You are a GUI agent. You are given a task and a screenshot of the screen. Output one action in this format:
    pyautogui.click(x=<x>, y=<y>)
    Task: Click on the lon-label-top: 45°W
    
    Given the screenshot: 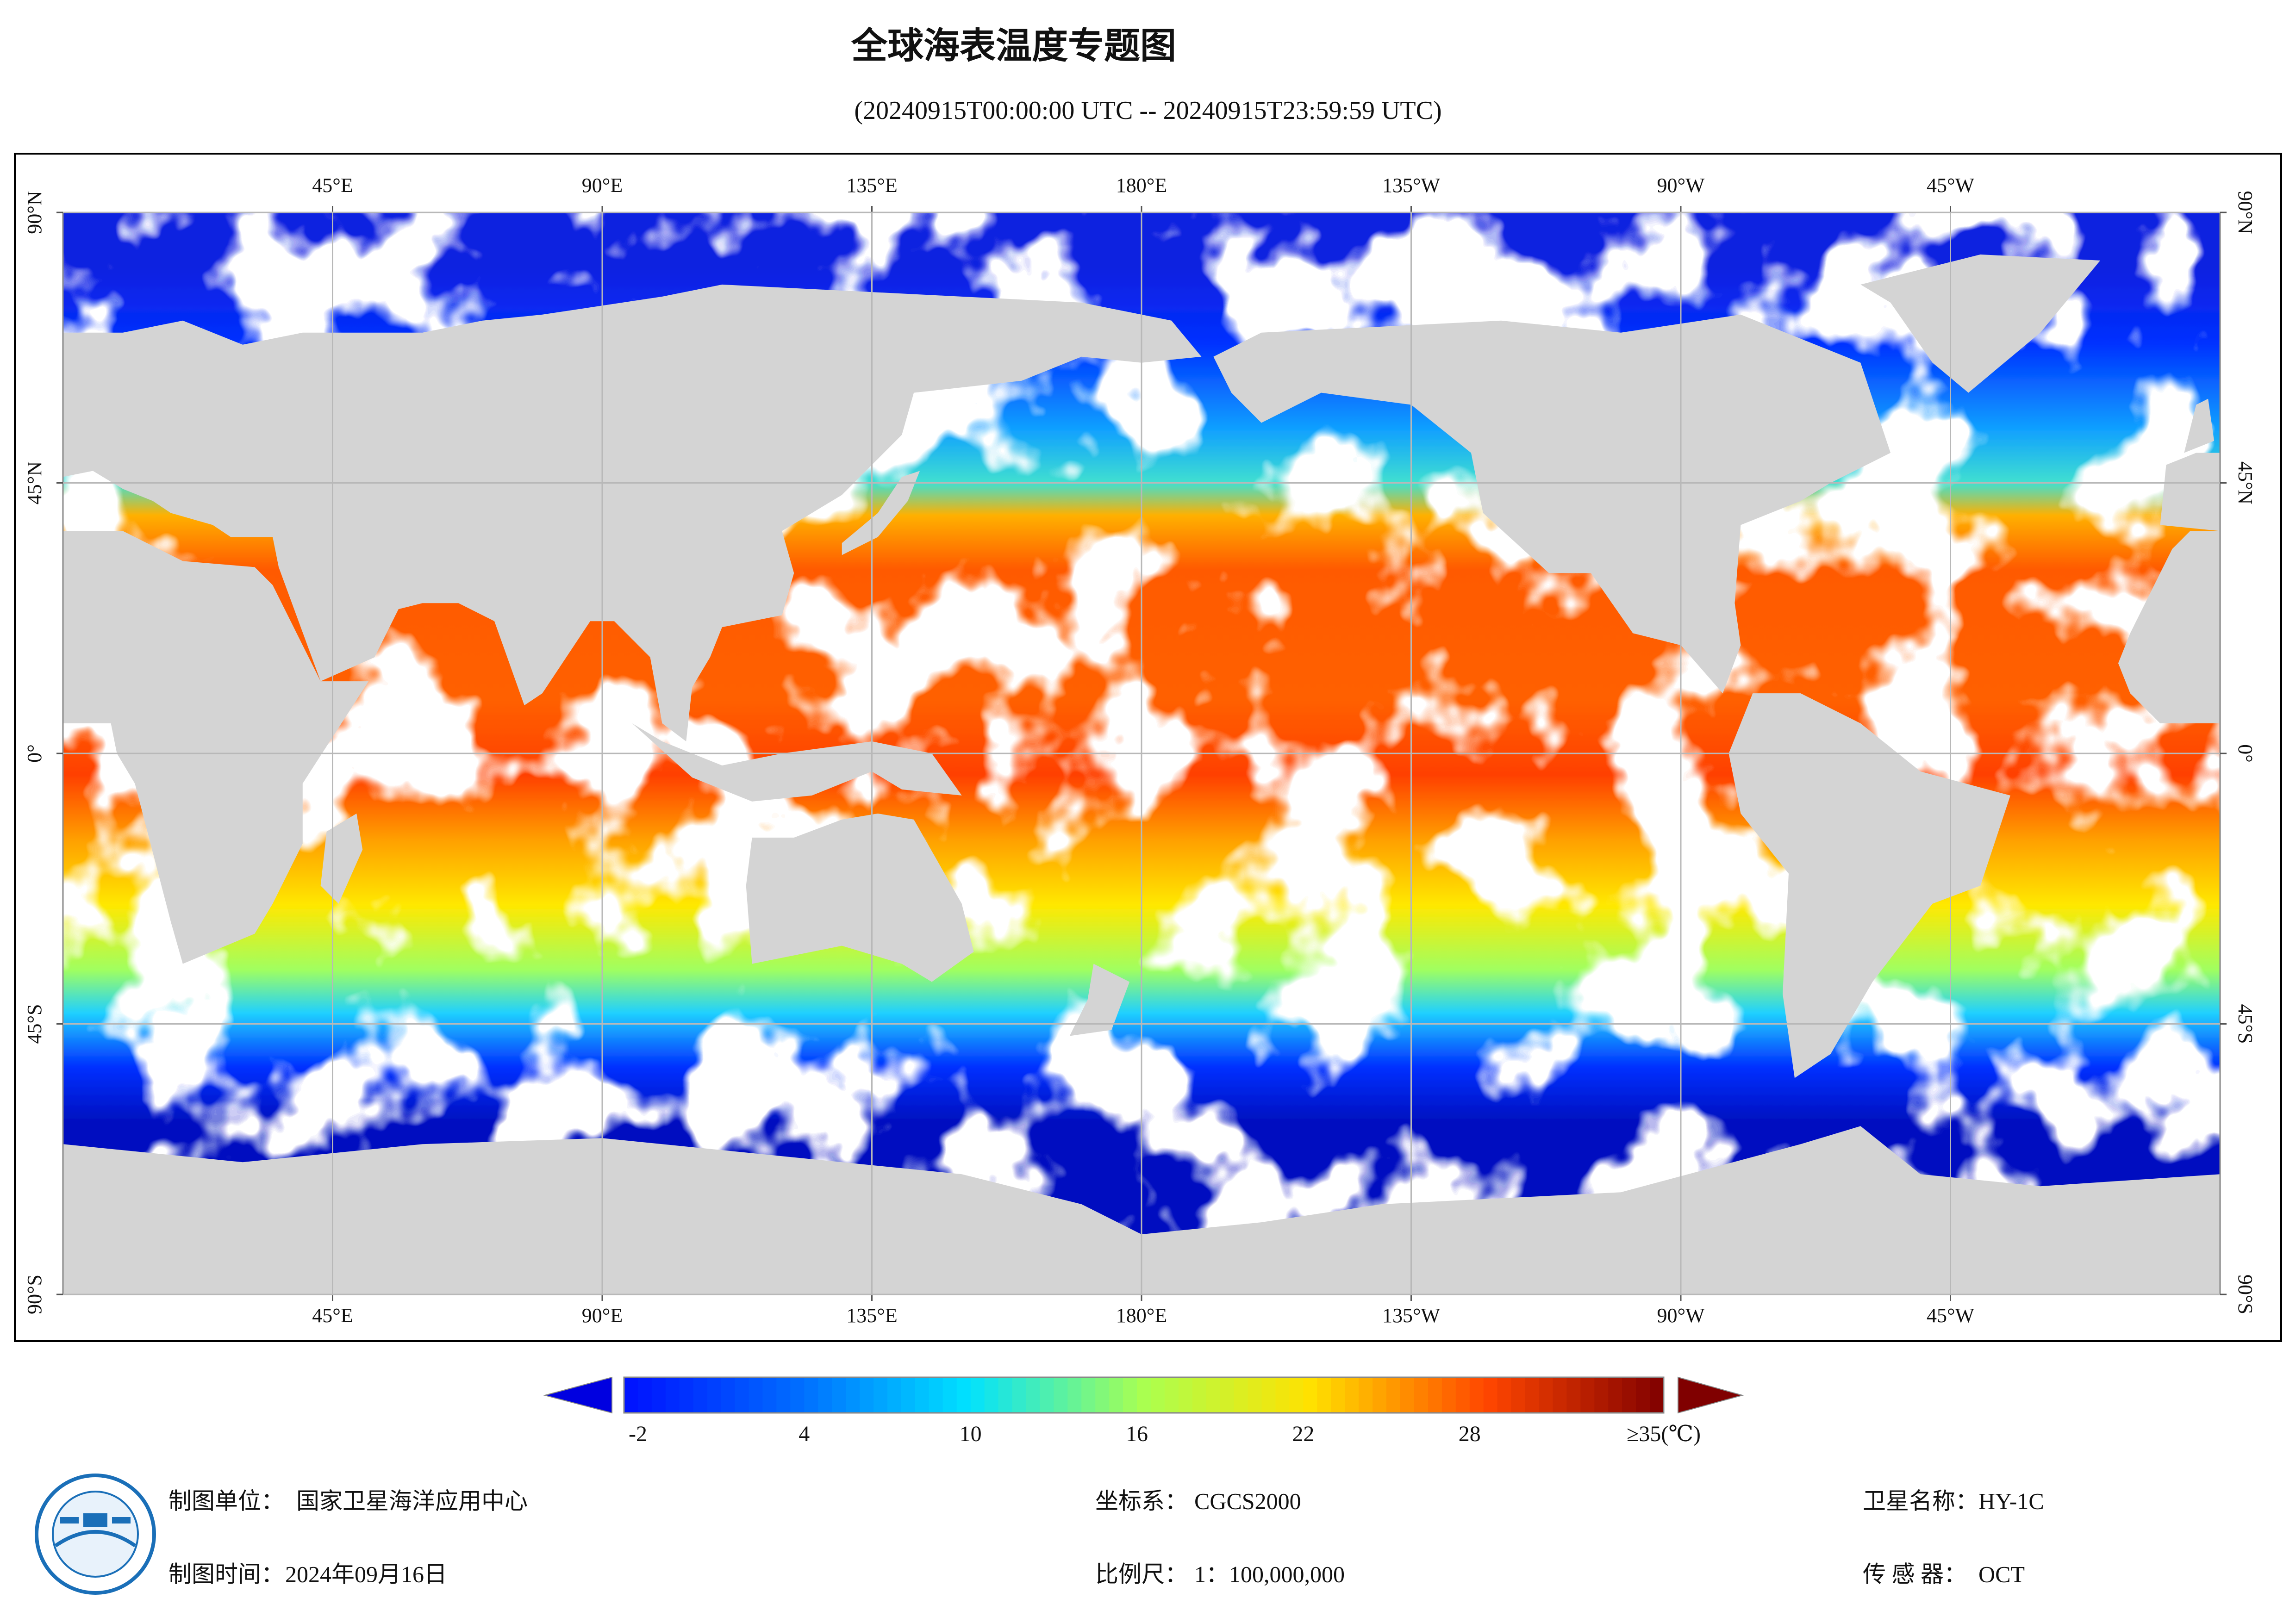 What is the action you would take?
    pyautogui.click(x=1951, y=185)
    